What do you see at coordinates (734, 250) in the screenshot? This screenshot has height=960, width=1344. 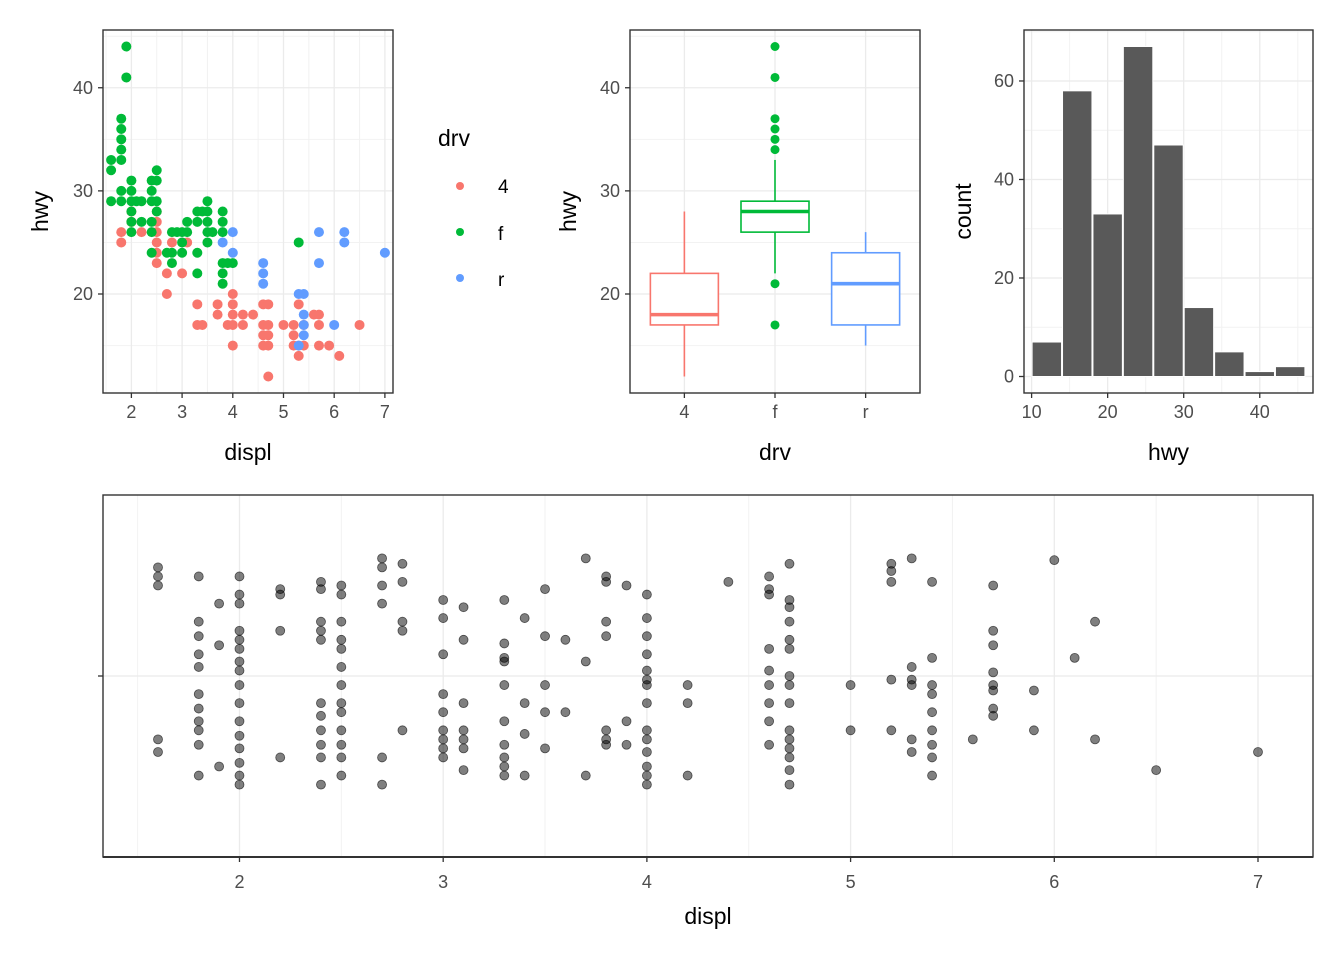 I see `boxplot-axes: 4 f r 20 30 40` at bounding box center [734, 250].